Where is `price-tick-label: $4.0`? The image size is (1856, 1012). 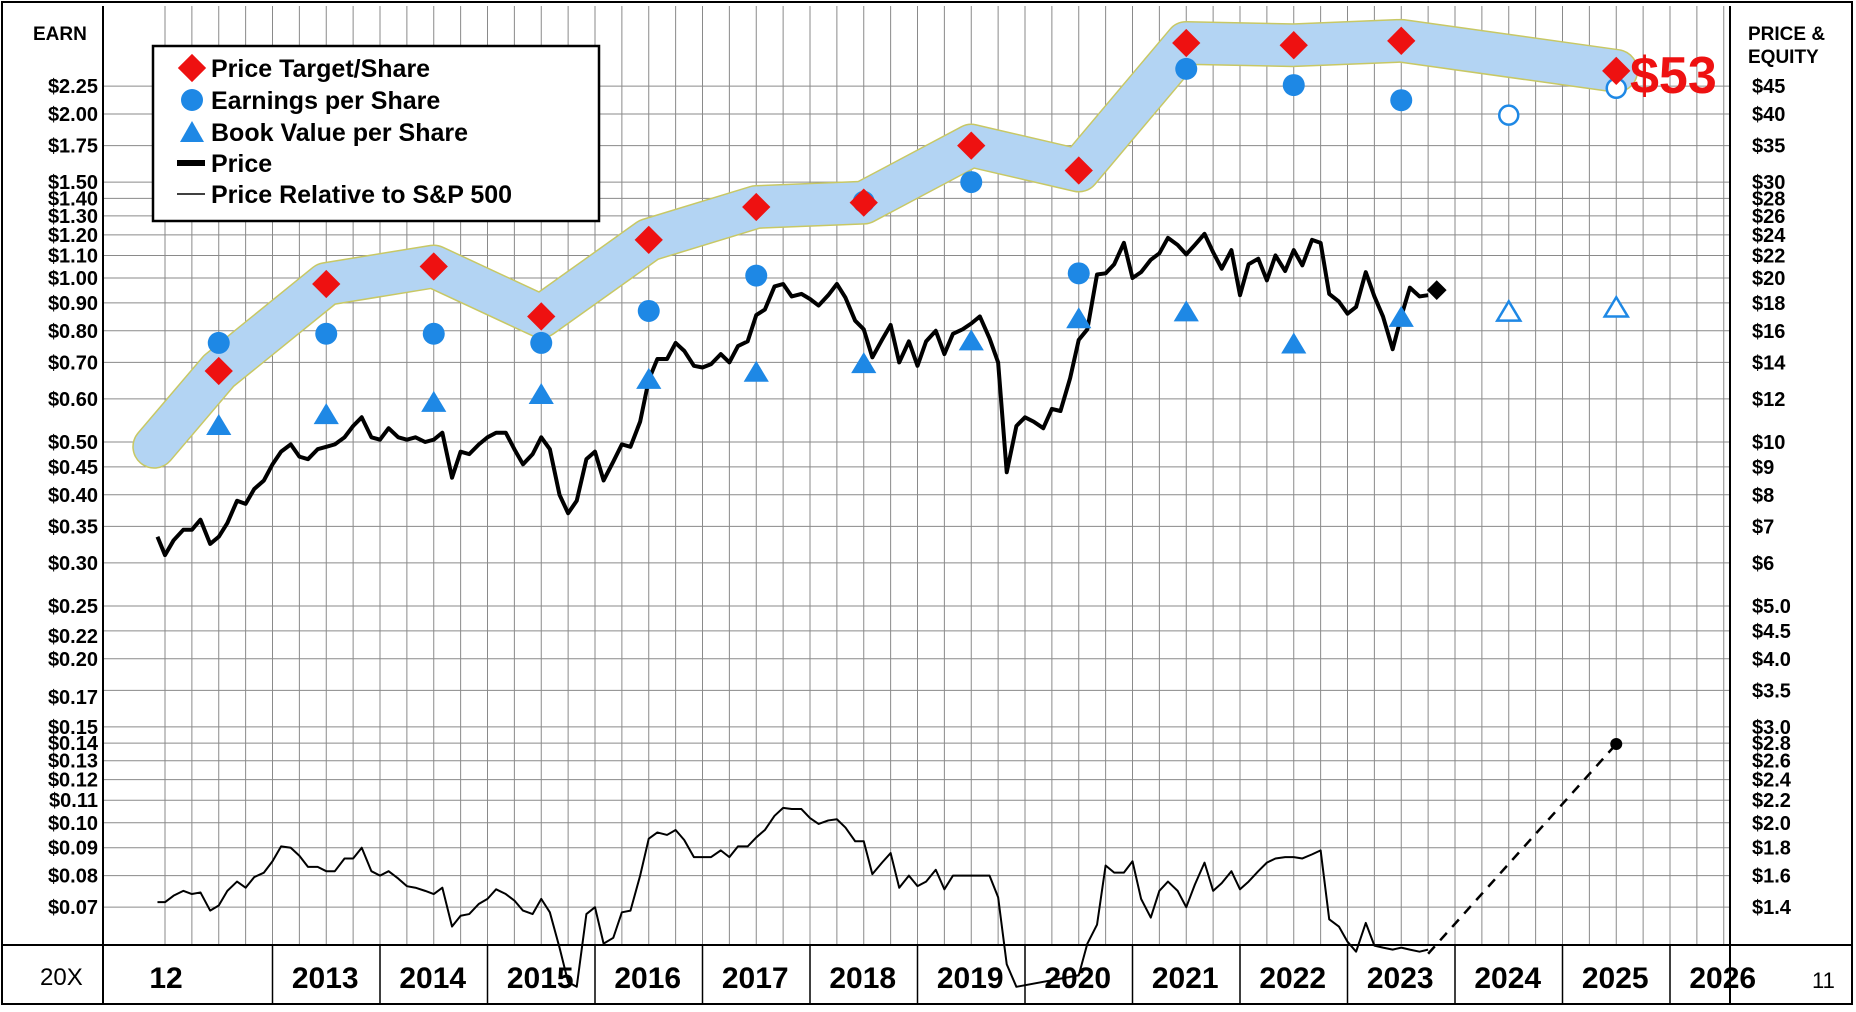 price-tick-label: $4.0 is located at coordinates (1771, 660).